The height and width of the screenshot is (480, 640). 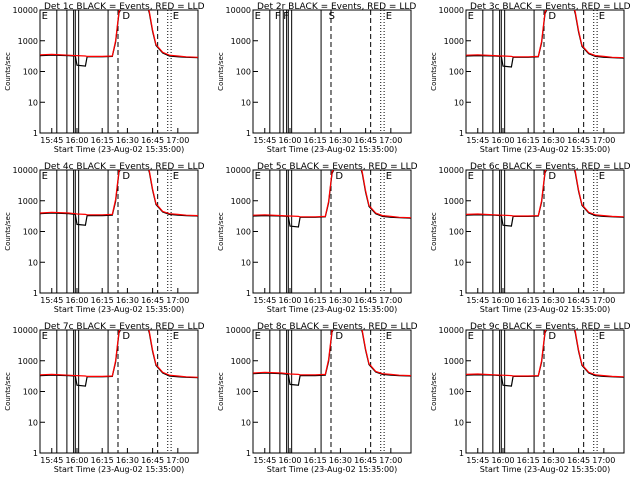 I want to click on annotation: F, so click(x=278, y=16).